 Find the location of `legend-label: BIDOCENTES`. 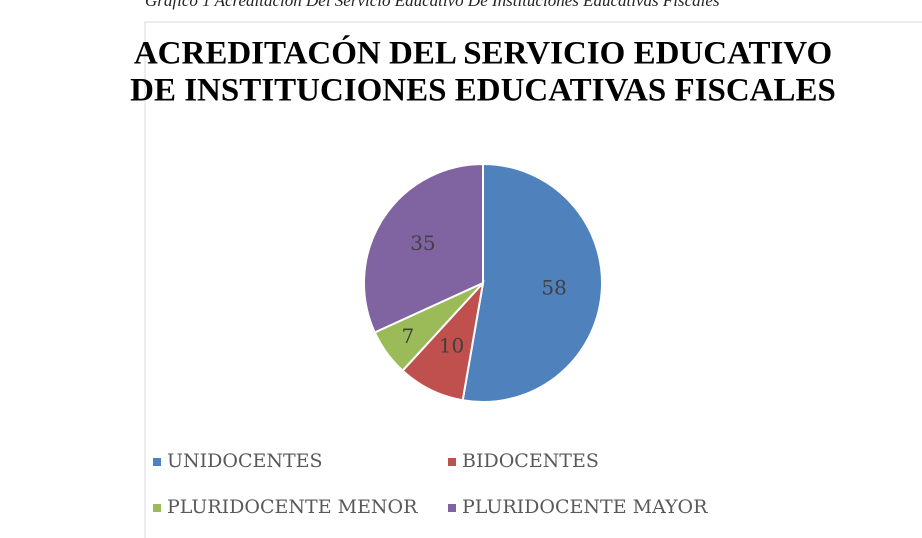

legend-label: BIDOCENTES is located at coordinates (530, 461).